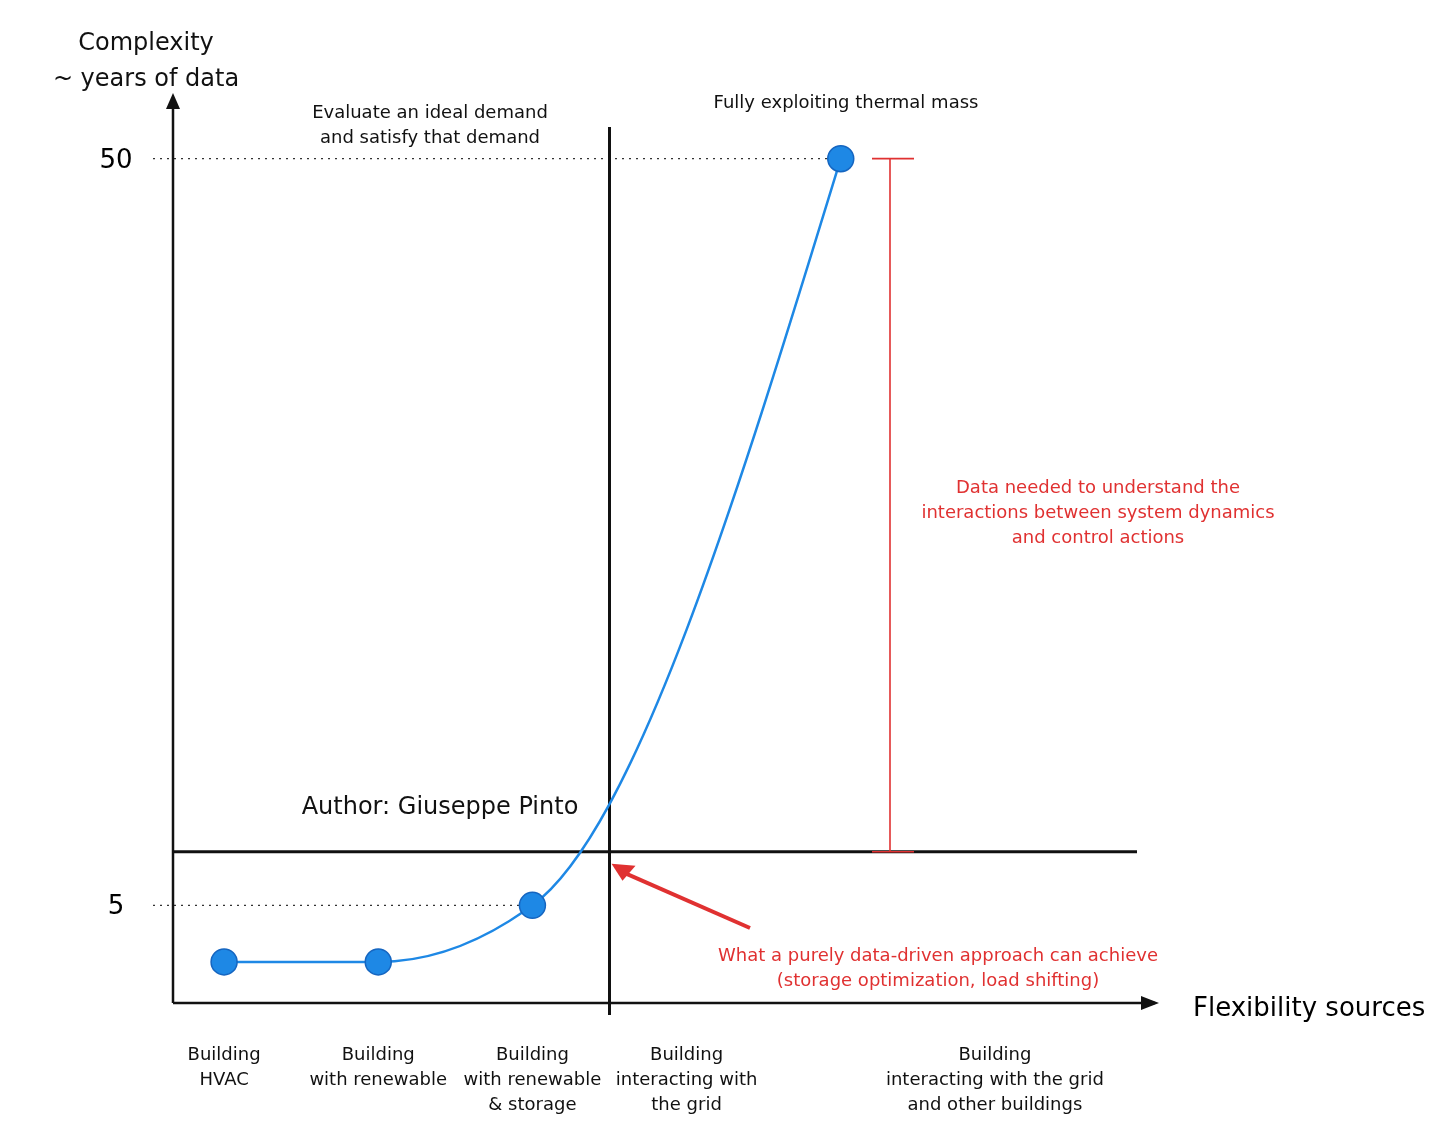 The height and width of the screenshot is (1138, 1456). I want to click on annotation: Data needed to understand the interactions between system dynamics and control actions, so click(1098, 512).